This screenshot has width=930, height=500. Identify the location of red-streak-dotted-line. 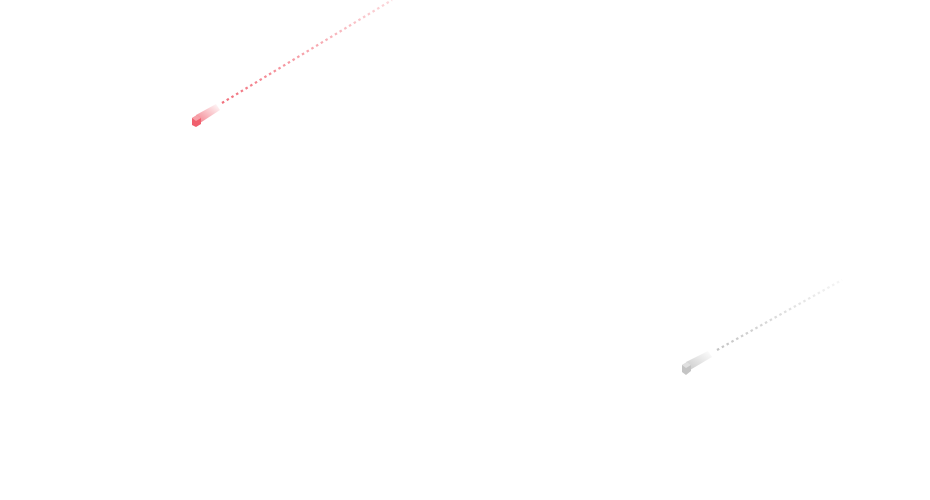
(307, 52).